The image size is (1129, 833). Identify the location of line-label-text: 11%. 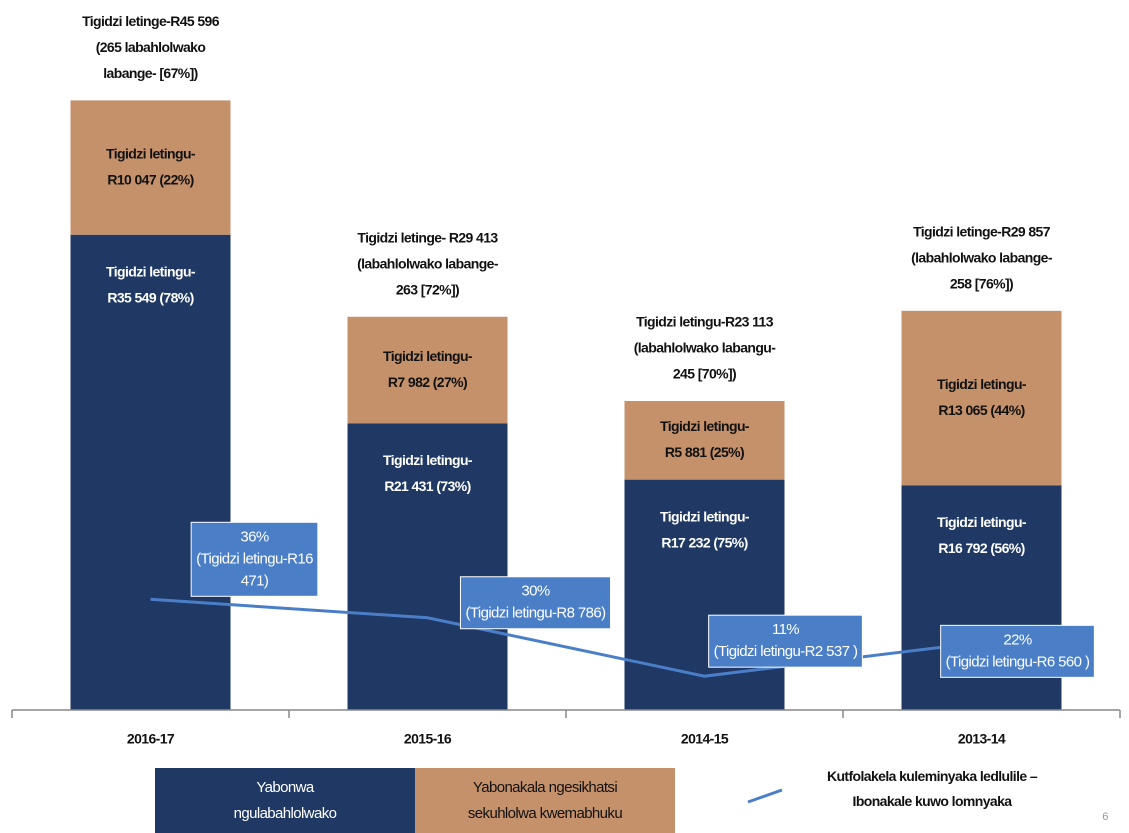
(785, 629).